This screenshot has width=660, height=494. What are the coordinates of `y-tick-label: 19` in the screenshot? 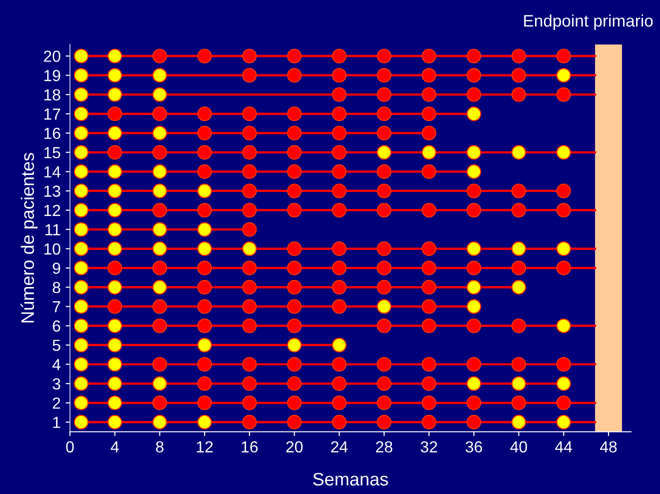 It's located at (52, 76).